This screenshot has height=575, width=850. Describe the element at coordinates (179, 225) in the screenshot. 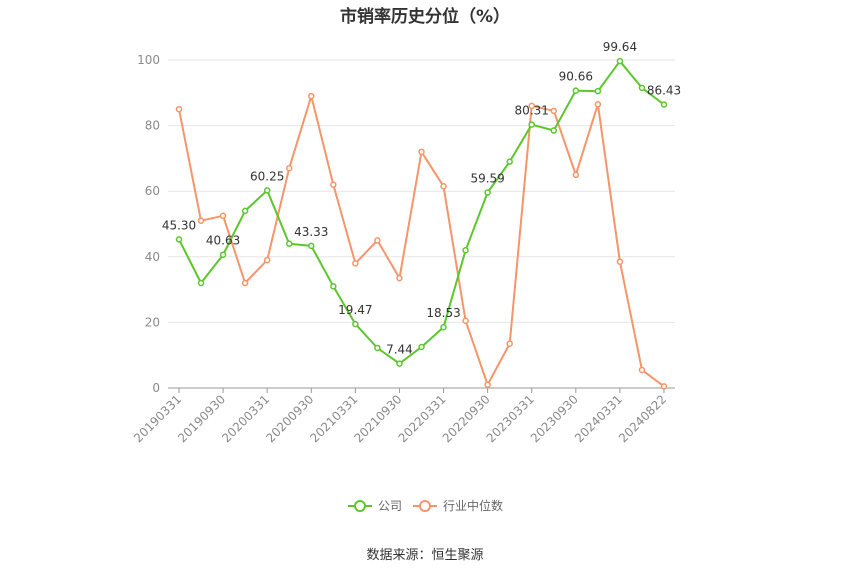

I see `data-label: 45.30` at that location.